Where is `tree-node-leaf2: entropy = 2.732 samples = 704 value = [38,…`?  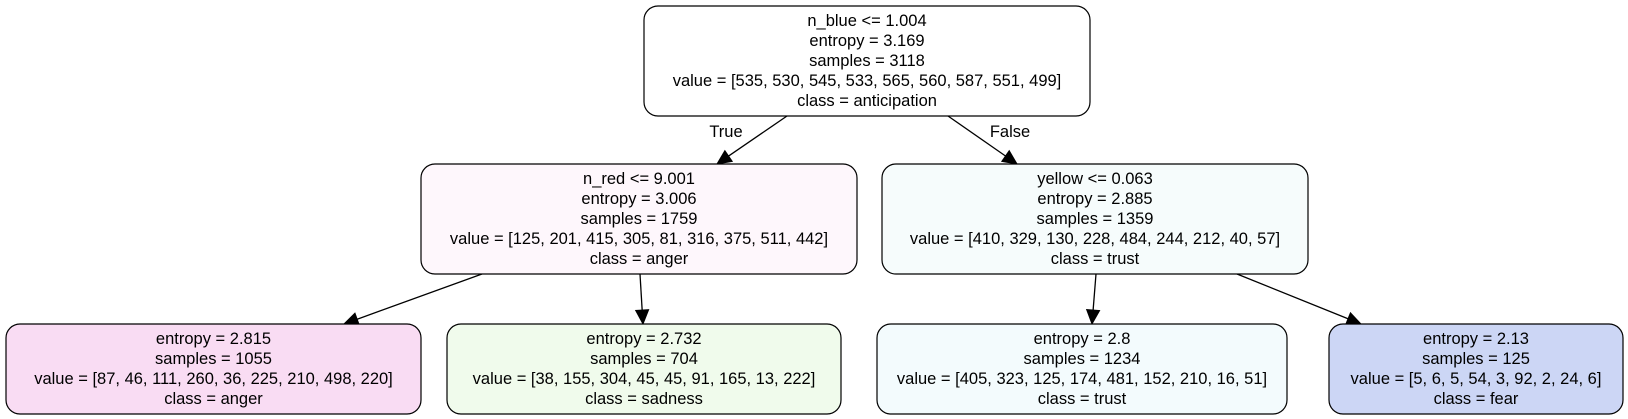 tree-node-leaf2: entropy = 2.732 samples = 704 value = [38,… is located at coordinates (644, 369).